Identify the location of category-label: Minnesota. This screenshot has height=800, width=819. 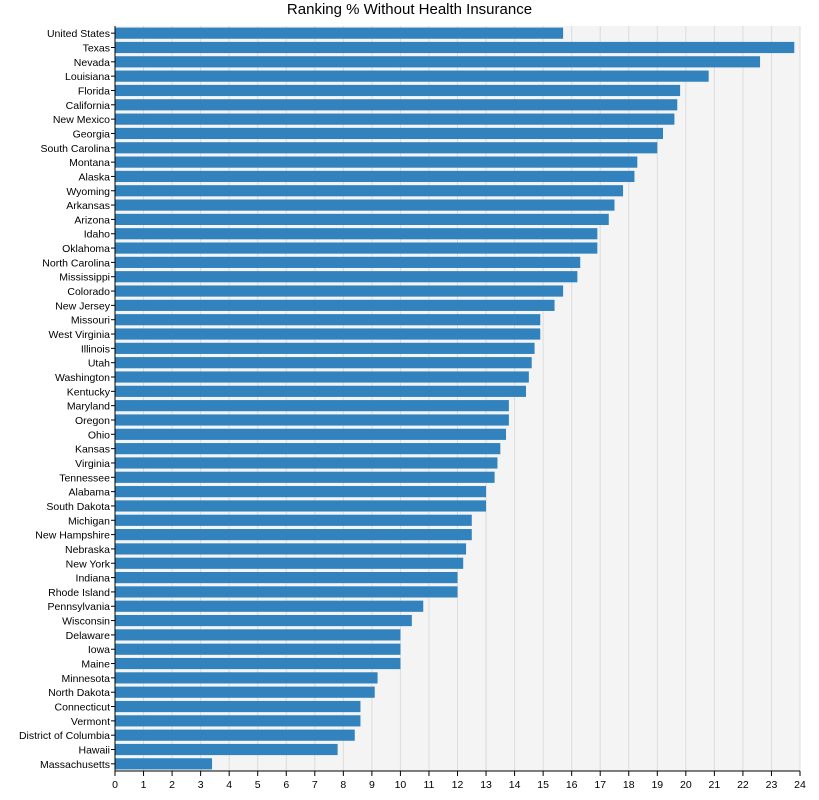
(86, 679).